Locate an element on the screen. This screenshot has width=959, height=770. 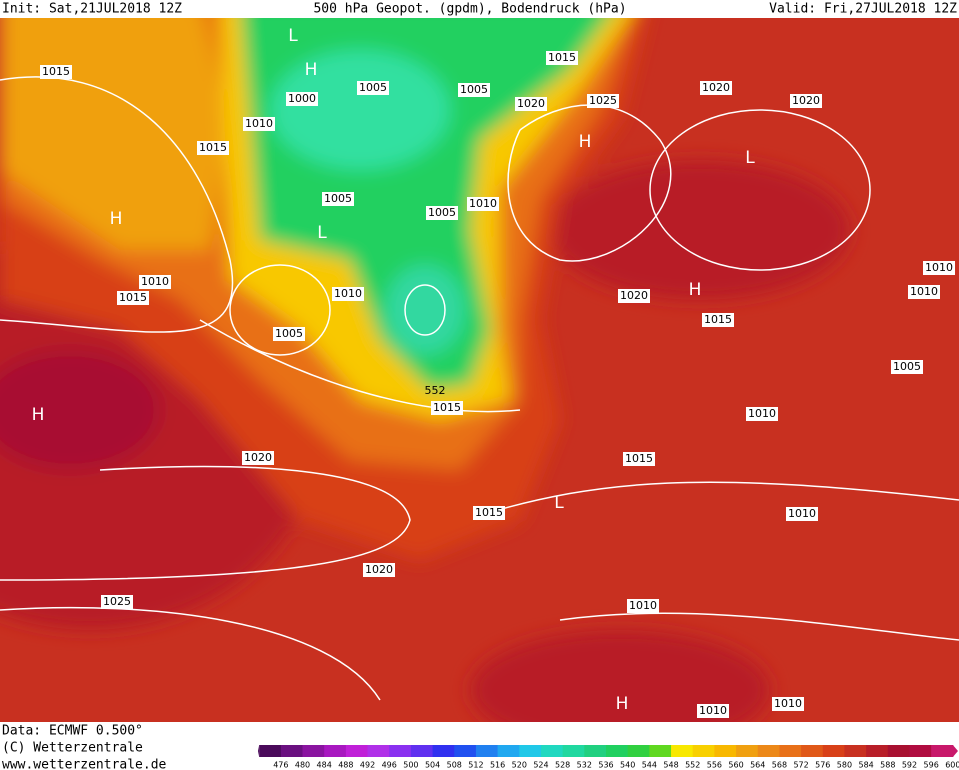
scale-label: 516 is located at coordinates (497, 765).